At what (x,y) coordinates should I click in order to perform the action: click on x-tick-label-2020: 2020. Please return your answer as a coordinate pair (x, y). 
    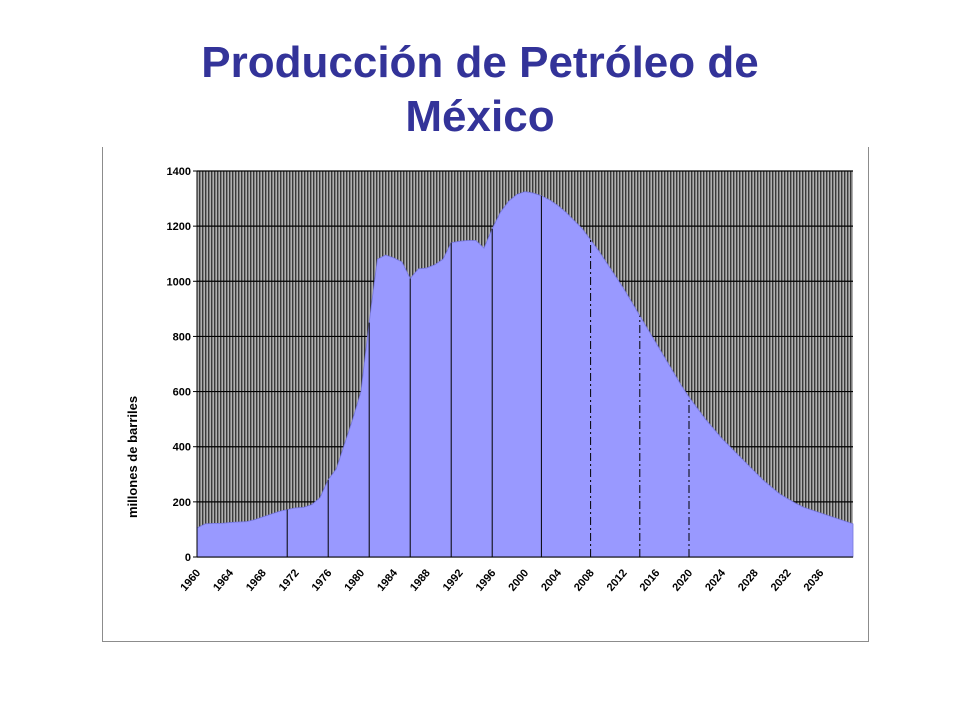
    Looking at the image, I should click on (682, 580).